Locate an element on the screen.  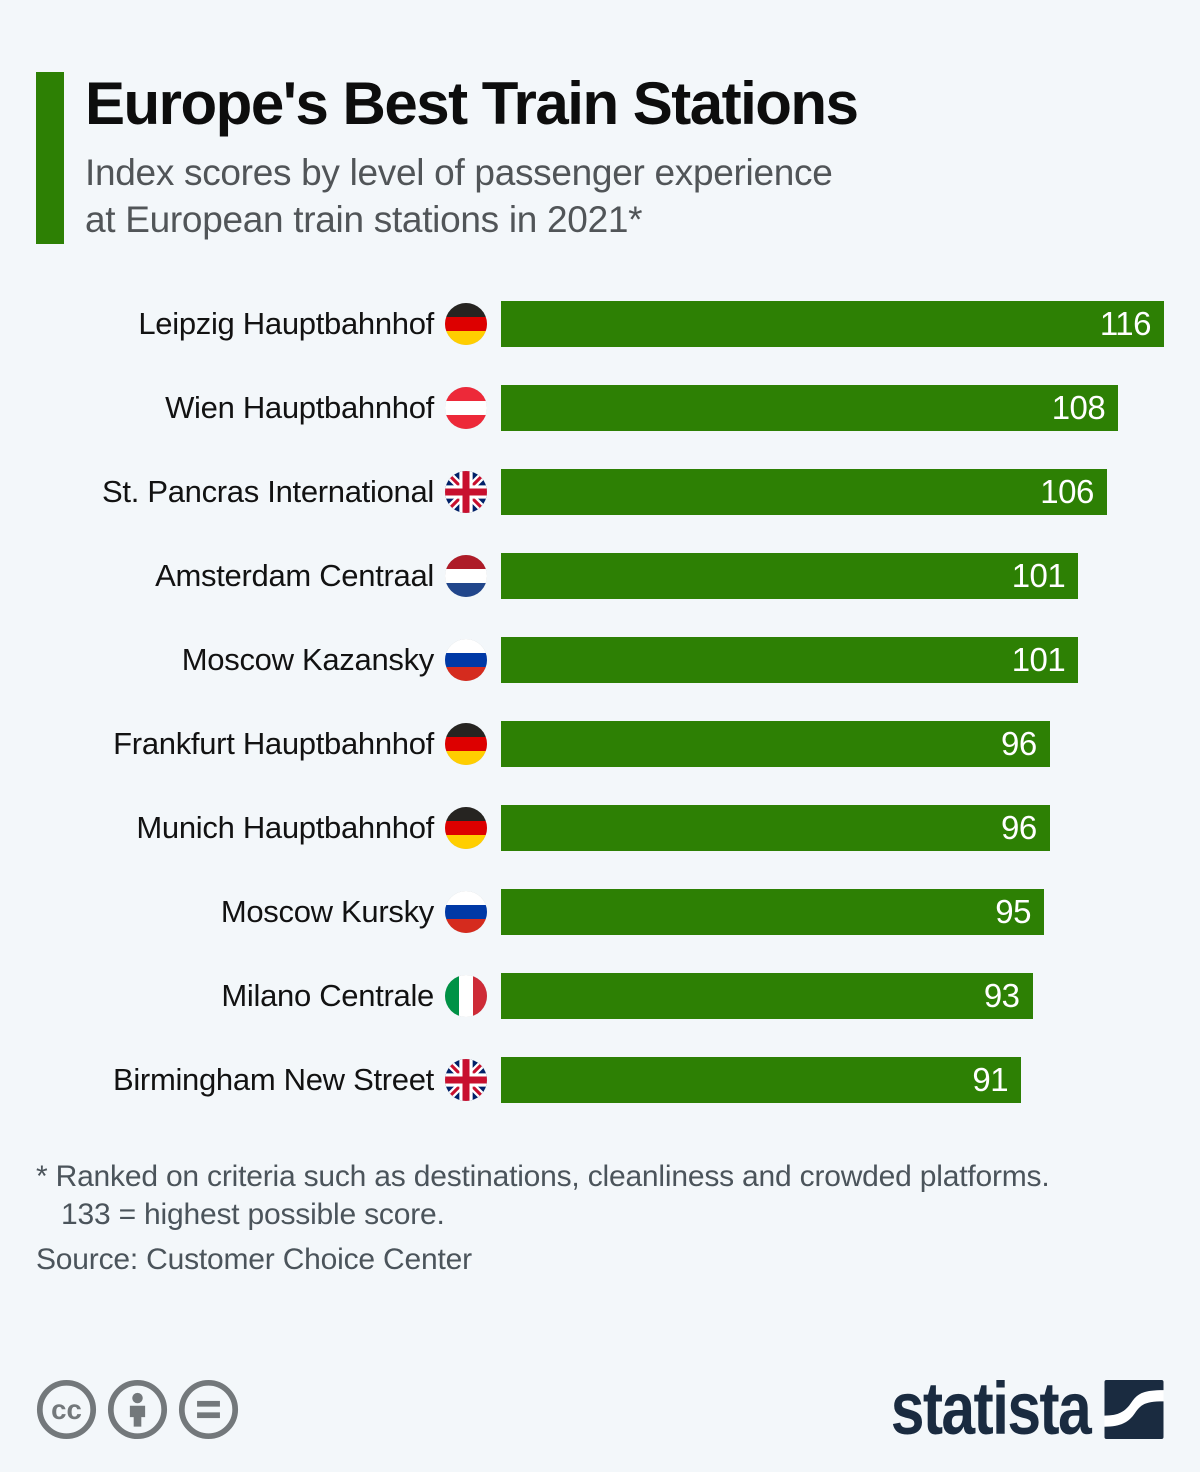
station-label: Moscow Kazansky is located at coordinates (308, 659).